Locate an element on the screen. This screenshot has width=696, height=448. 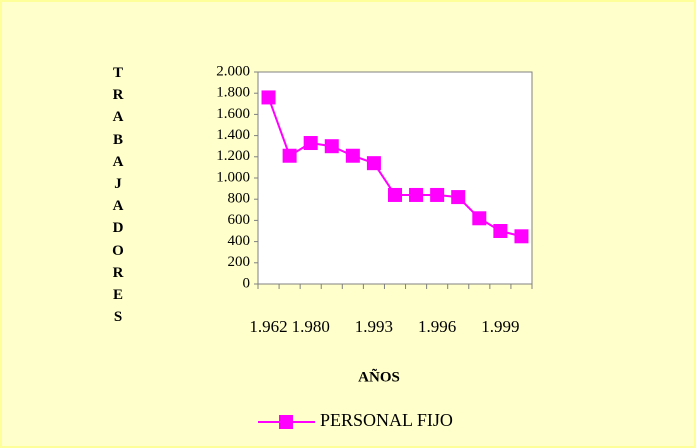
x-tick-label: 1.993 is located at coordinates (374, 326).